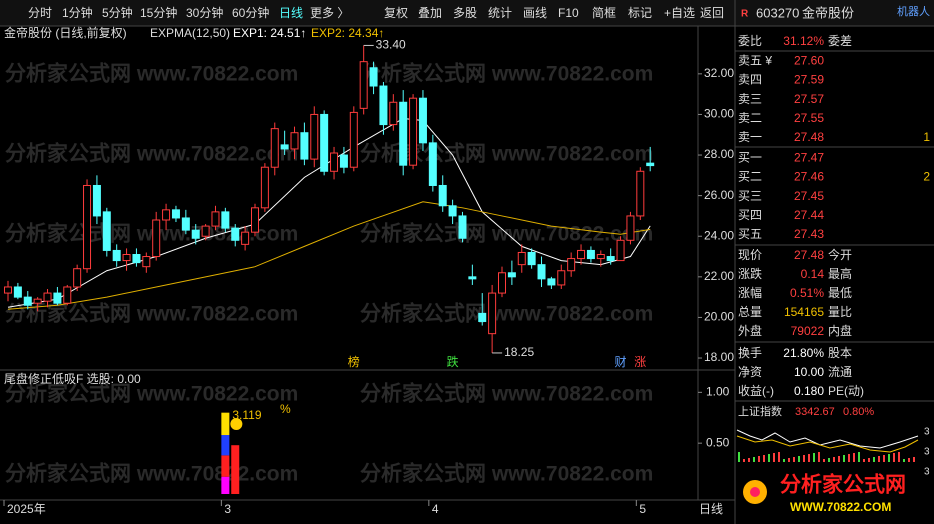 This screenshot has width=934, height=524. What do you see at coordinates (535, 13) in the screenshot?
I see `toolbar-button: 画线` at bounding box center [535, 13].